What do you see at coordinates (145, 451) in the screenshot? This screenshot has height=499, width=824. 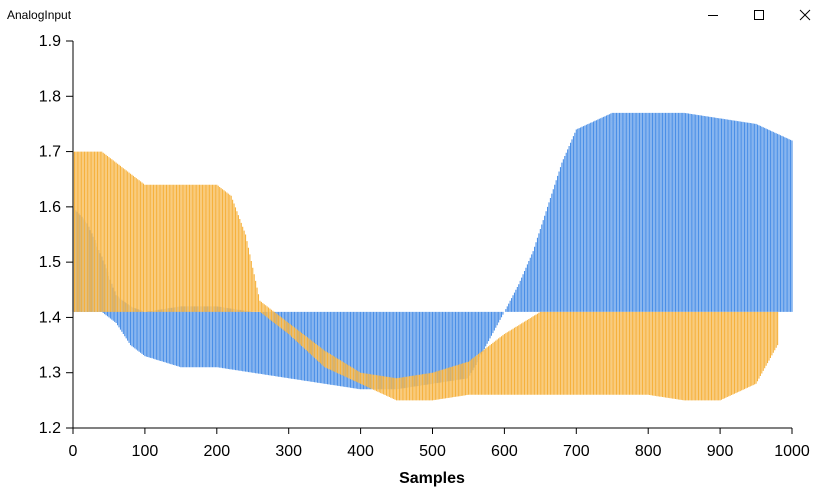 I see `x-tick-label: 100` at bounding box center [145, 451].